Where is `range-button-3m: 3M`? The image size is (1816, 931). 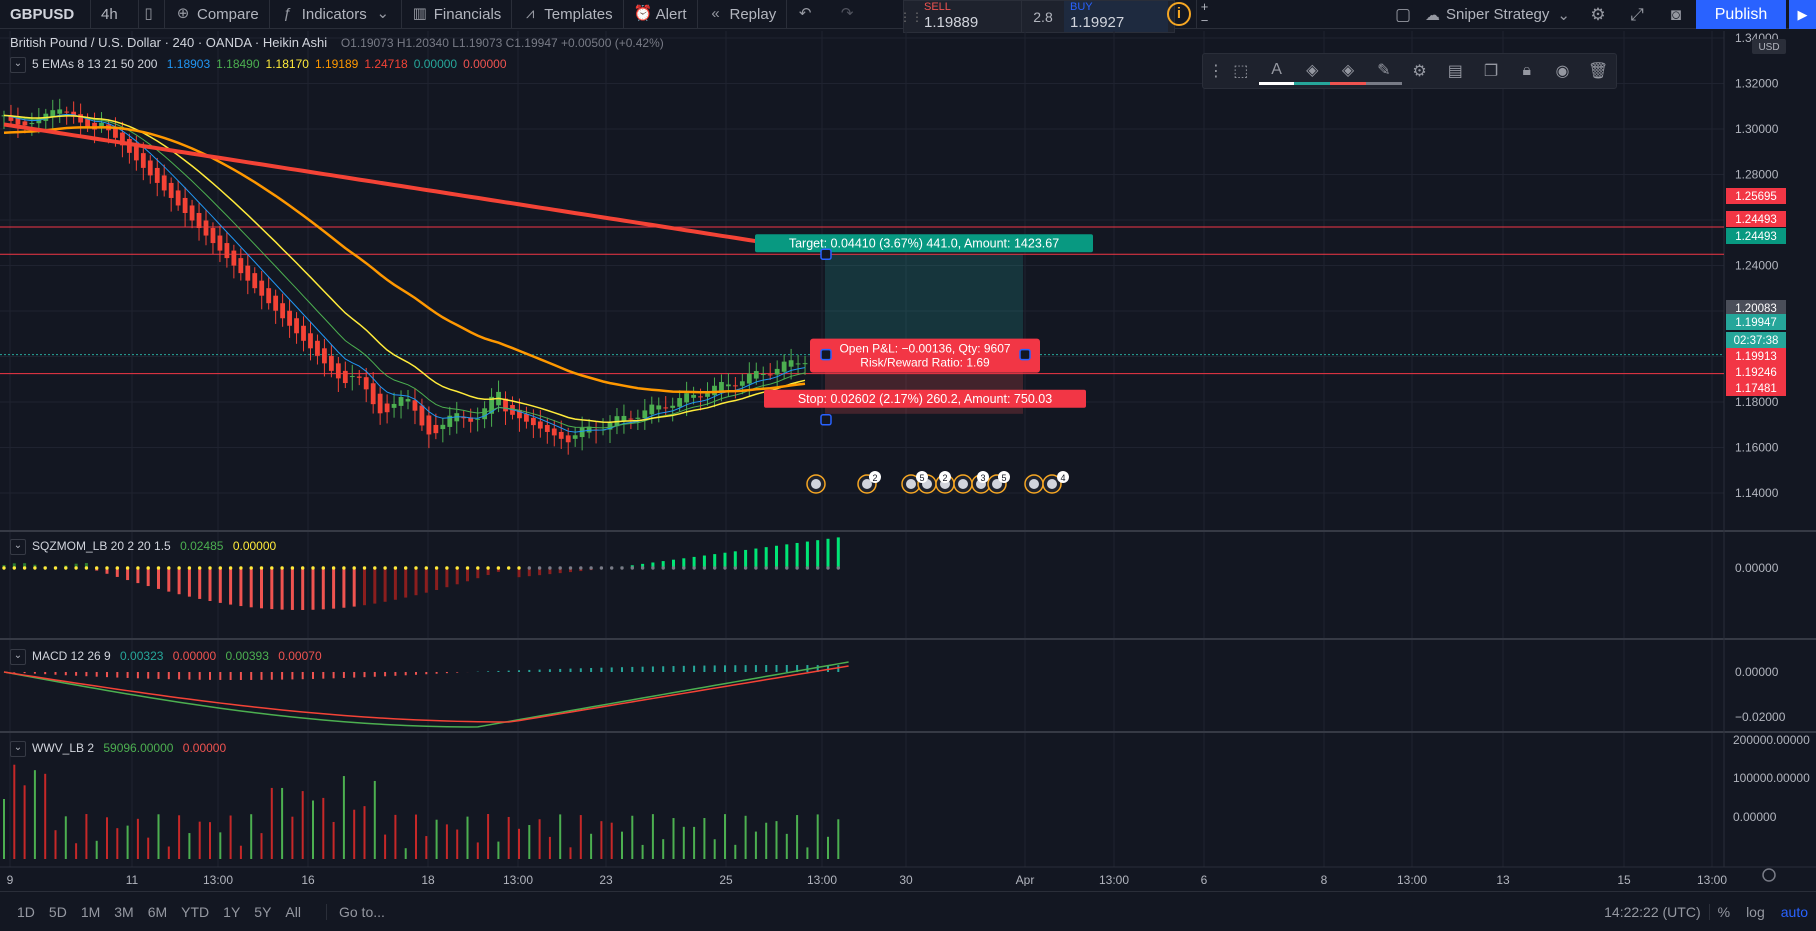 range-button-3m: 3M is located at coordinates (124, 911).